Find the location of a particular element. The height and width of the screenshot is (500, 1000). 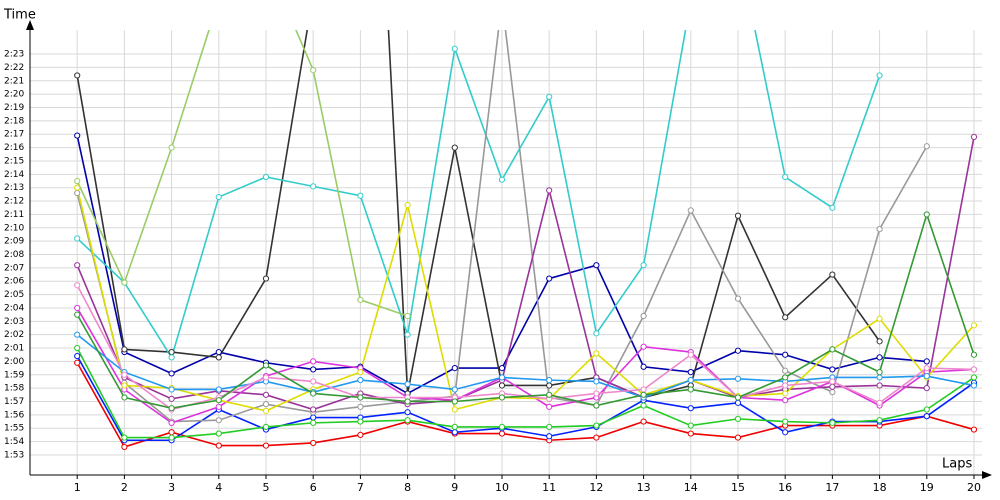

x-tick-label: 17 is located at coordinates (832, 487).